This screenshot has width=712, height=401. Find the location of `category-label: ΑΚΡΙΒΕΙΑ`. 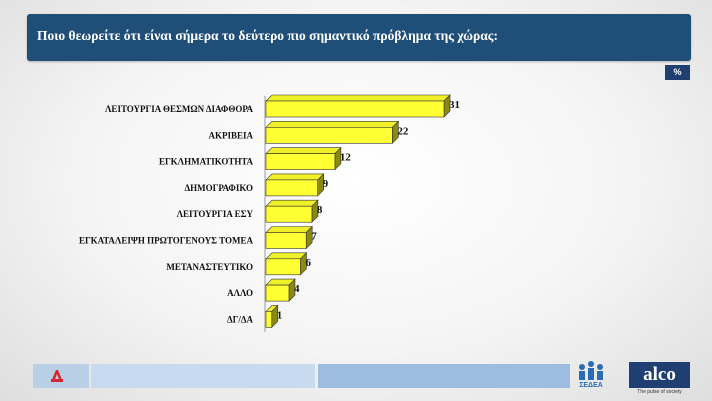

category-label: ΑΚΡΙΒΕΙΑ is located at coordinates (230, 135).